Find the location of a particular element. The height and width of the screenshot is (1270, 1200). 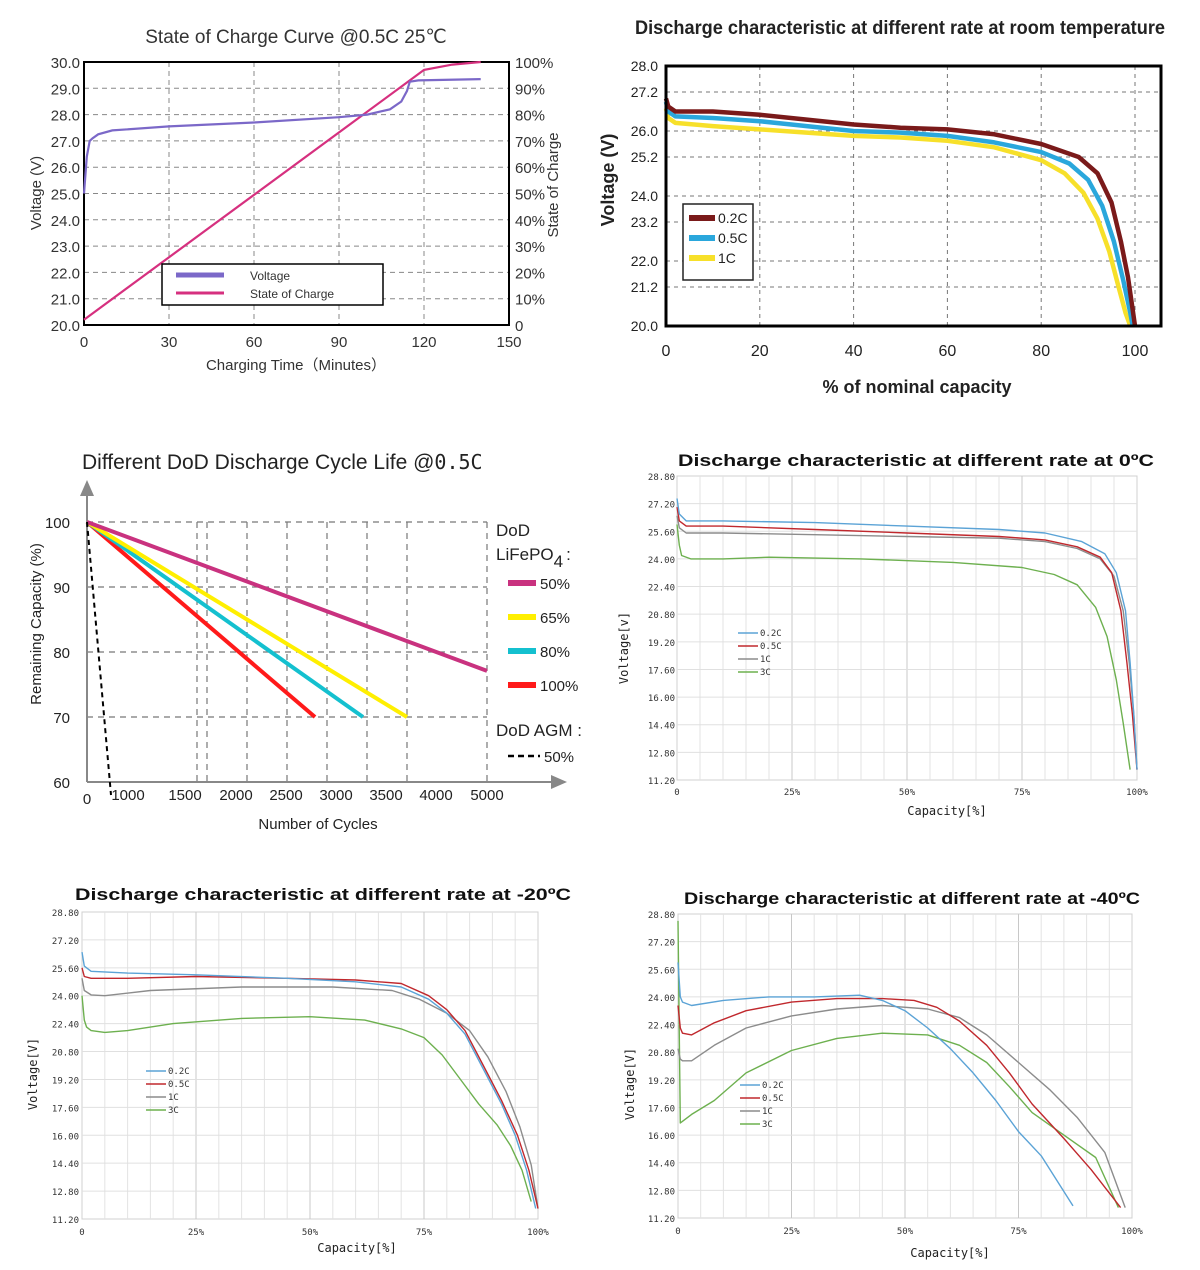

soc-legend-label-voltage: Voltage is located at coordinates (270, 276).